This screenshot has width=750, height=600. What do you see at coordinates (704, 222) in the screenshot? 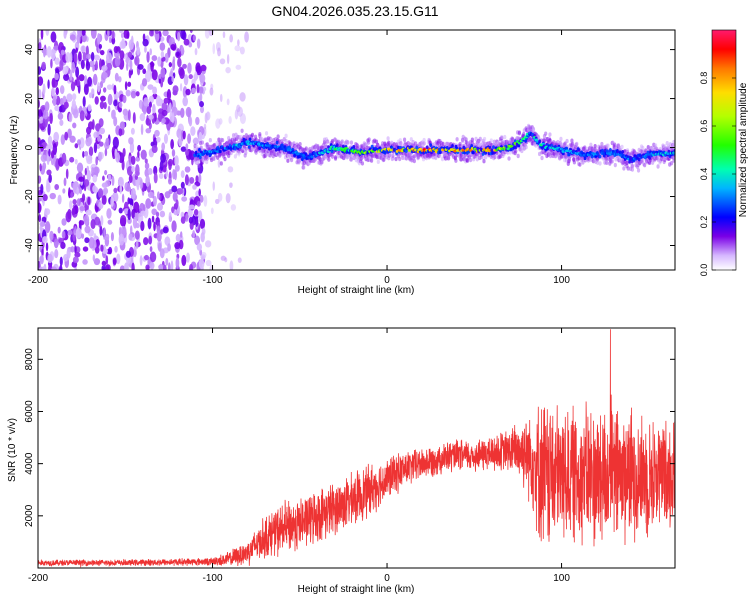
I see `colorbar-tick-label: 0.2` at bounding box center [704, 222].